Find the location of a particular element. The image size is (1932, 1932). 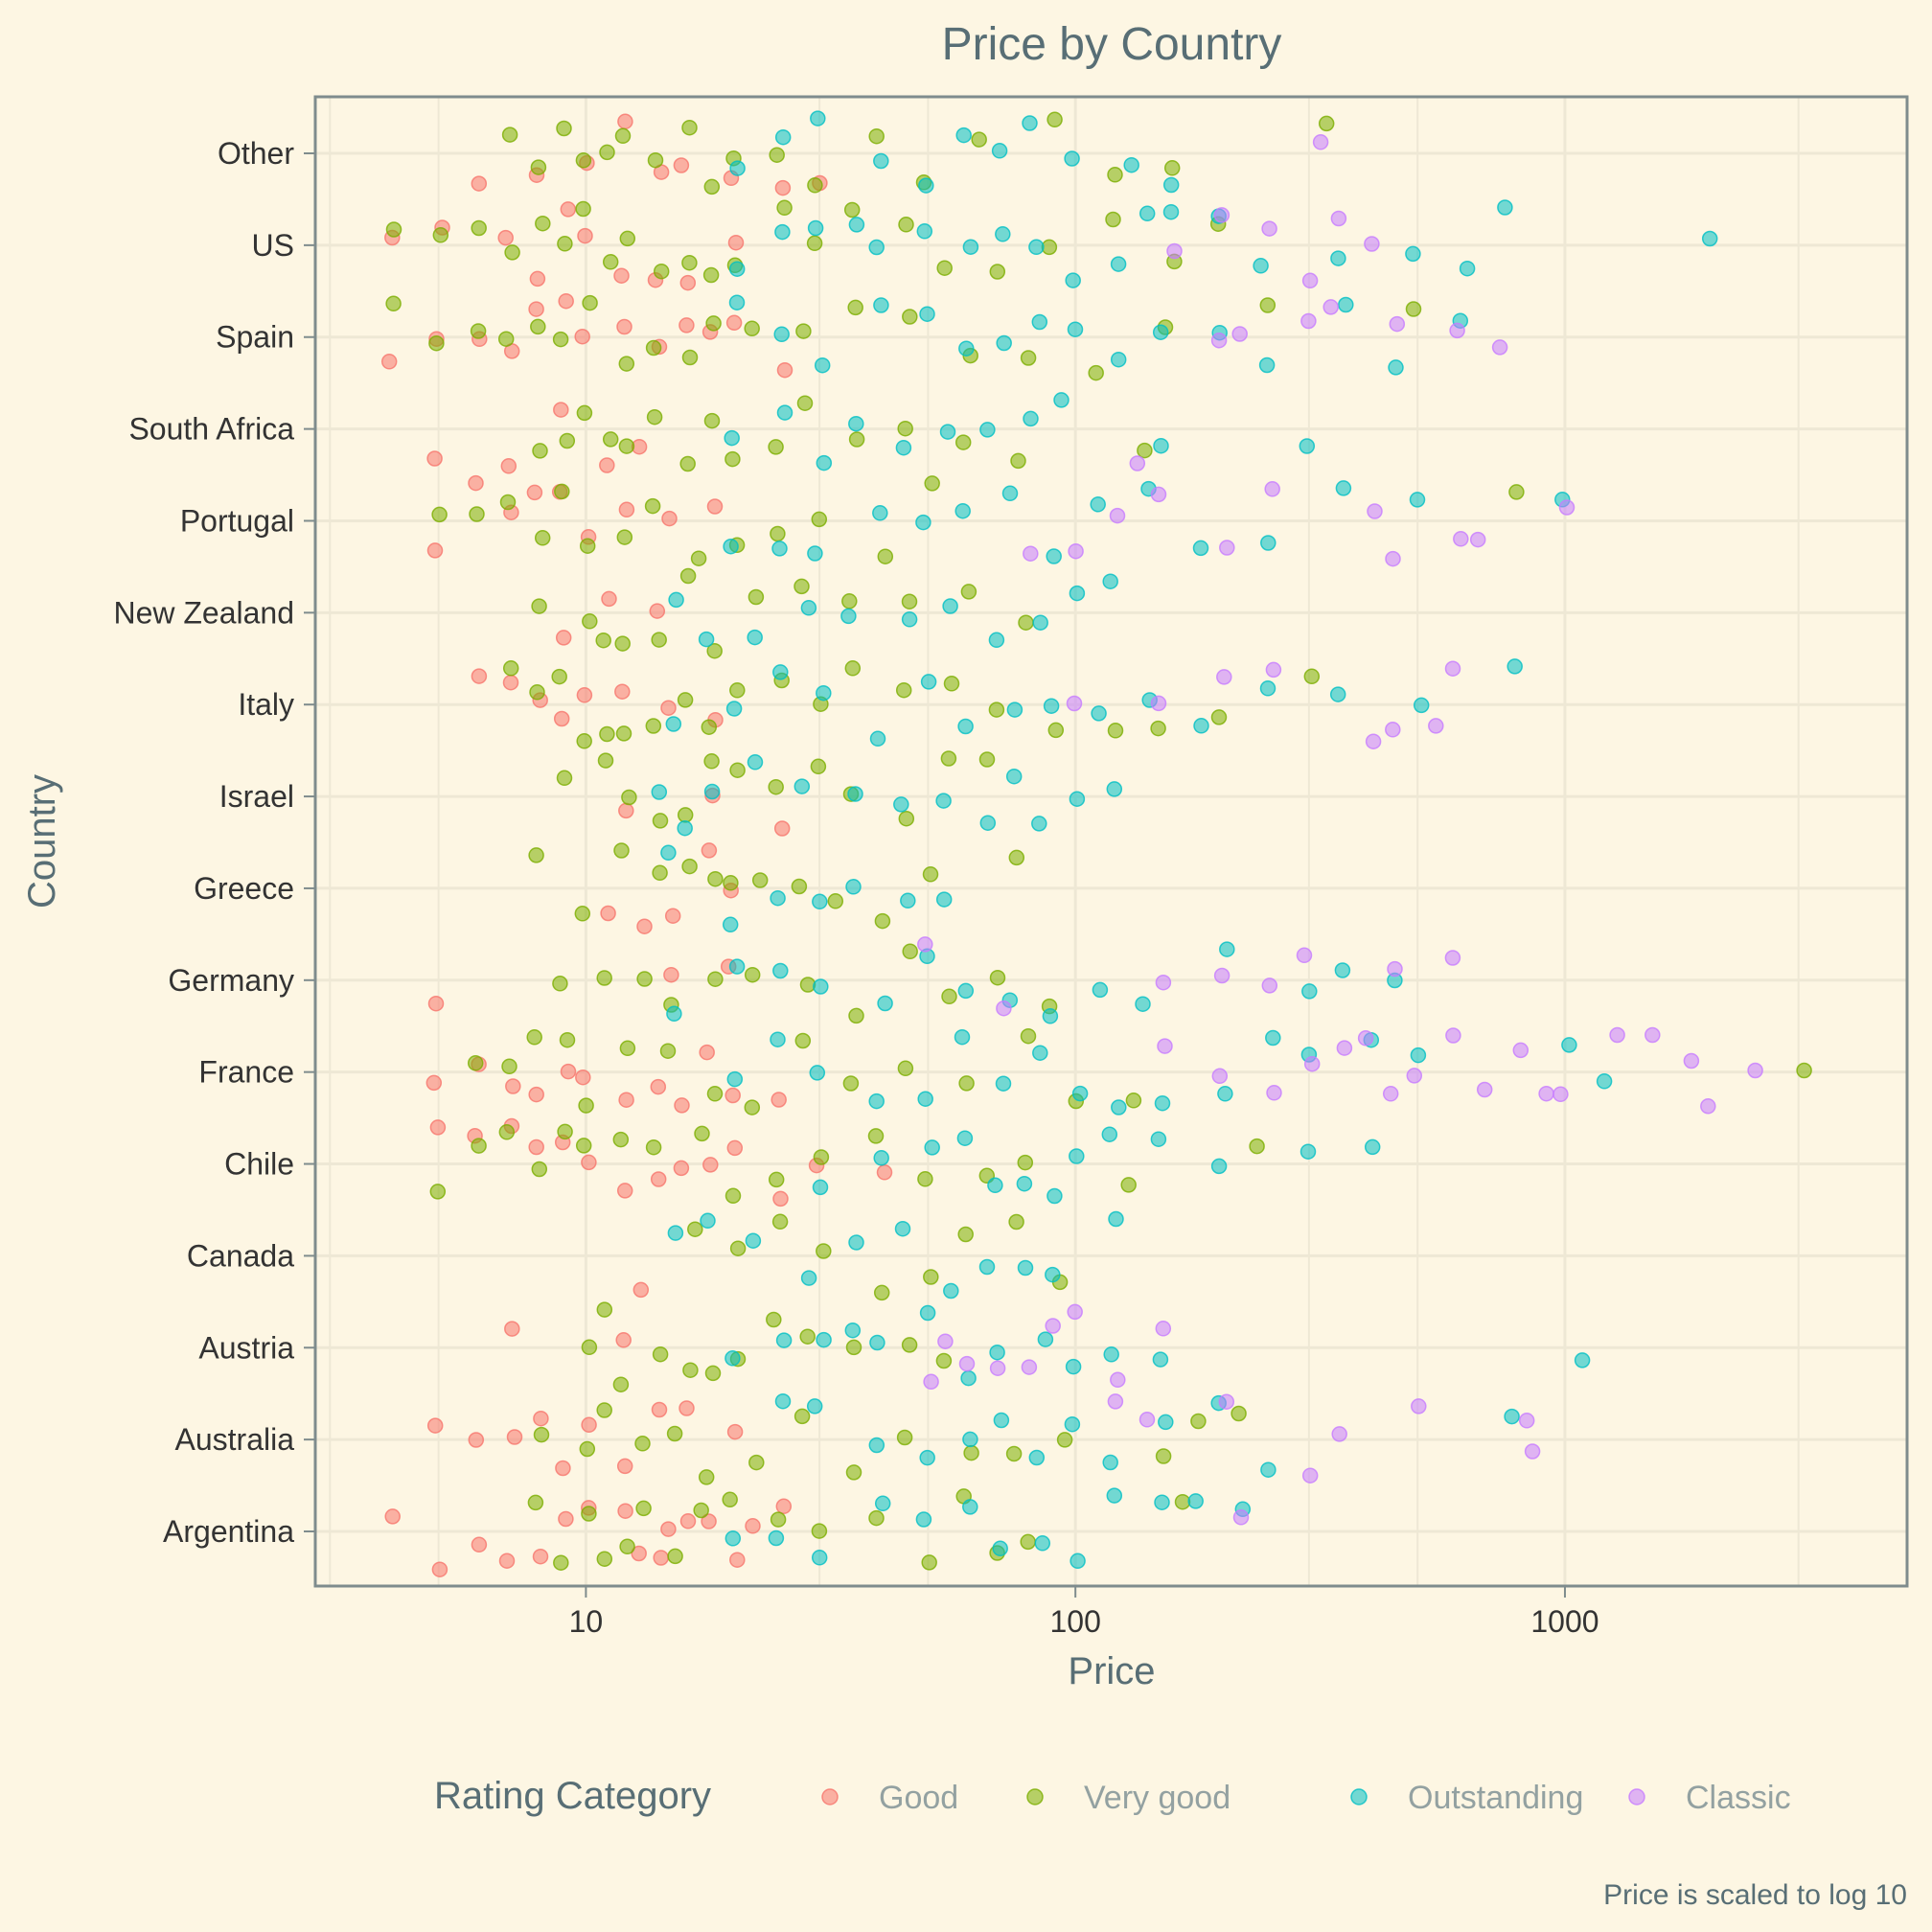

y-tick-label-chile: Chile is located at coordinates (259, 1164).